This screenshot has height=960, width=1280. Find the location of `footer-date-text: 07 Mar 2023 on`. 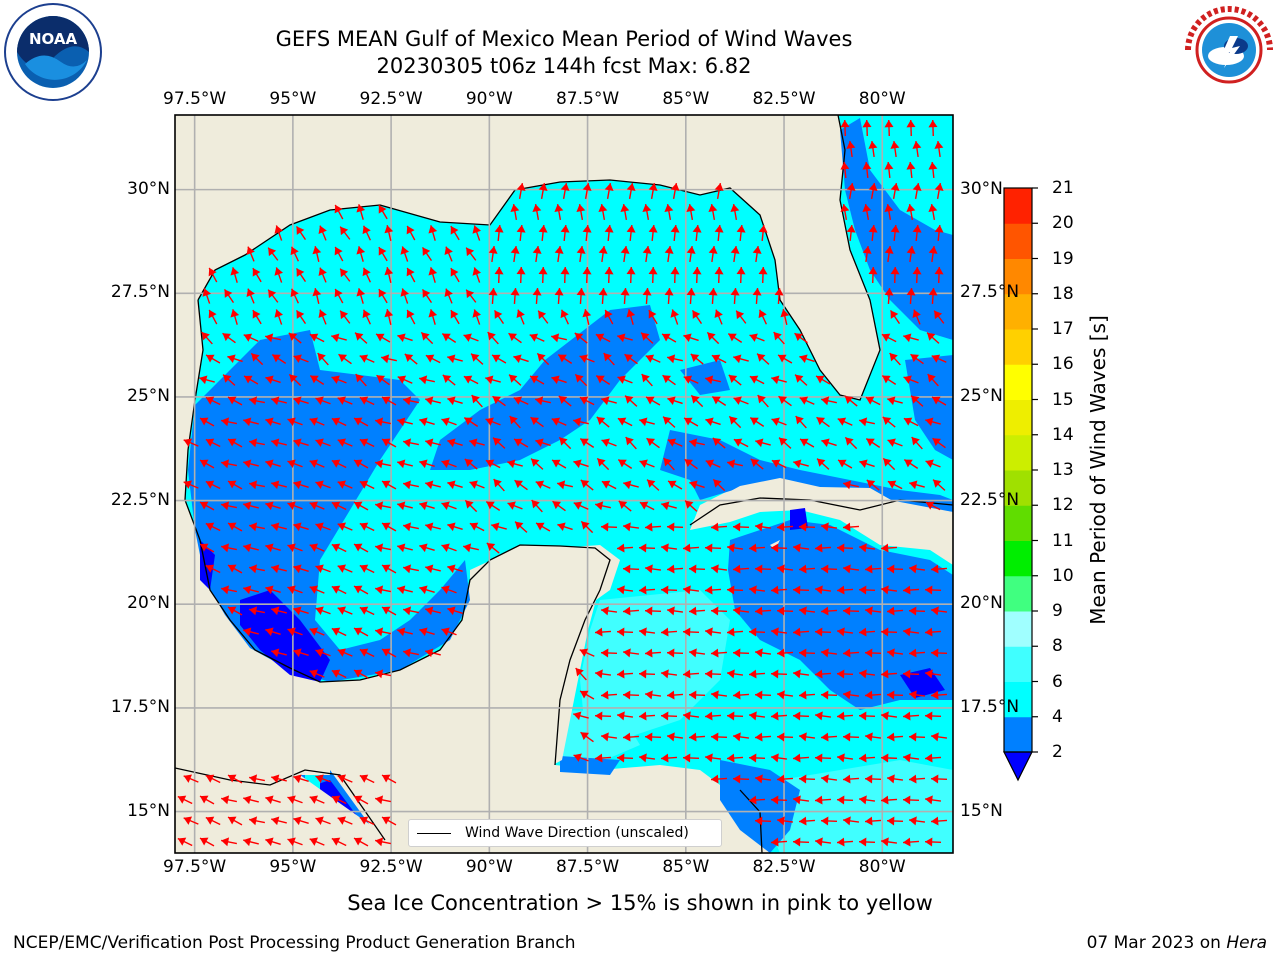

footer-date-text: 07 Mar 2023 on is located at coordinates (1156, 943).